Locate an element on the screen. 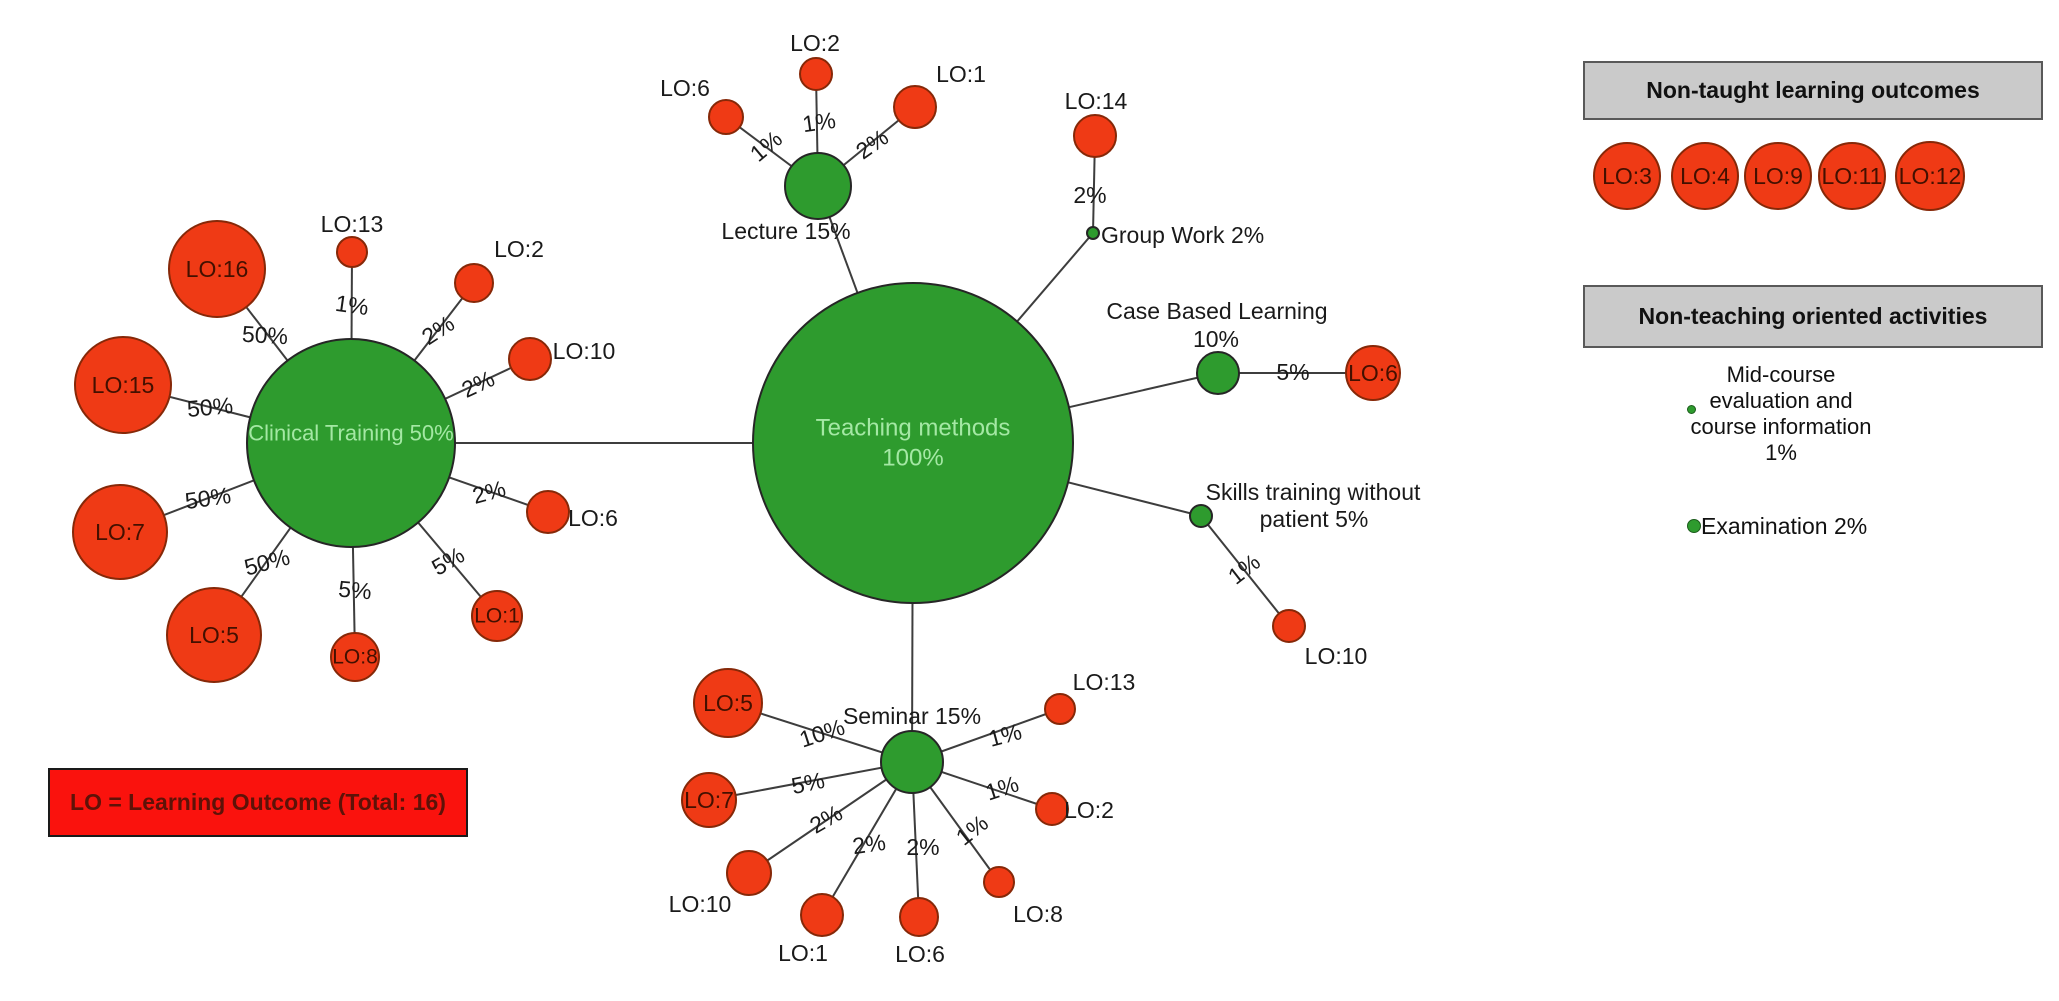 The image size is (2059, 1001). node-s7 is located at coordinates (709, 800).